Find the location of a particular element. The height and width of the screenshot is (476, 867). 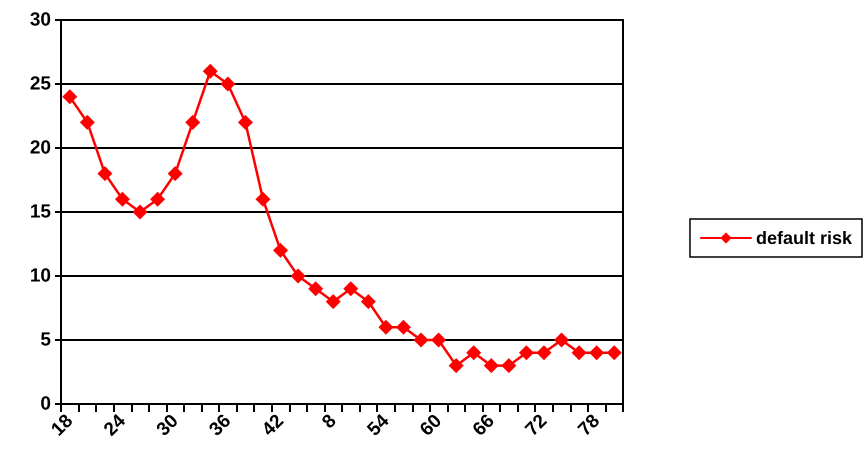

y-tick-label: 25 is located at coordinates (41, 84).